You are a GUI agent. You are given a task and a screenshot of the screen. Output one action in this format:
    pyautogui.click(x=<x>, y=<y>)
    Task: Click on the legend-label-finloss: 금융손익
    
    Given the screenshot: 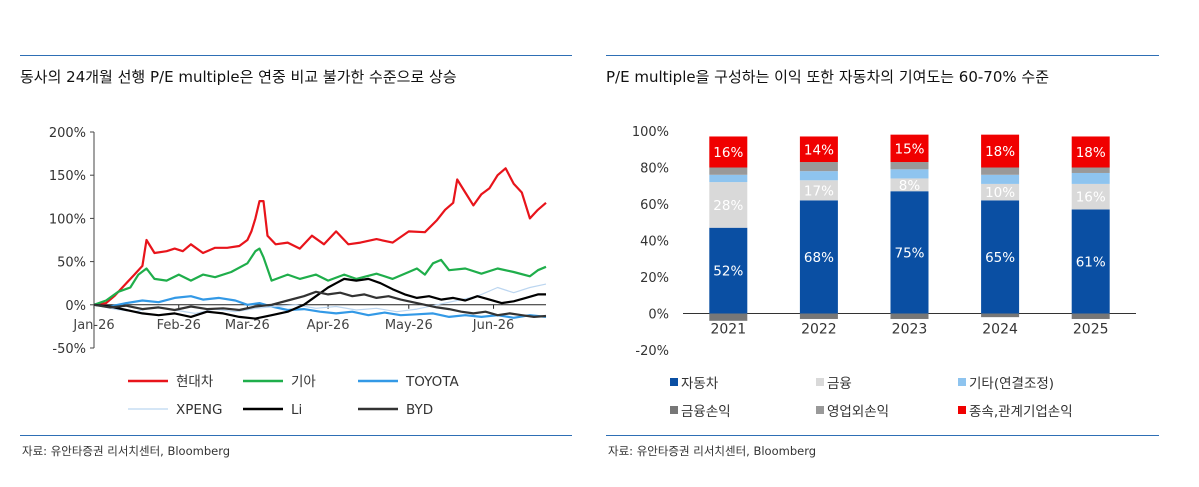 What is the action you would take?
    pyautogui.click(x=706, y=412)
    